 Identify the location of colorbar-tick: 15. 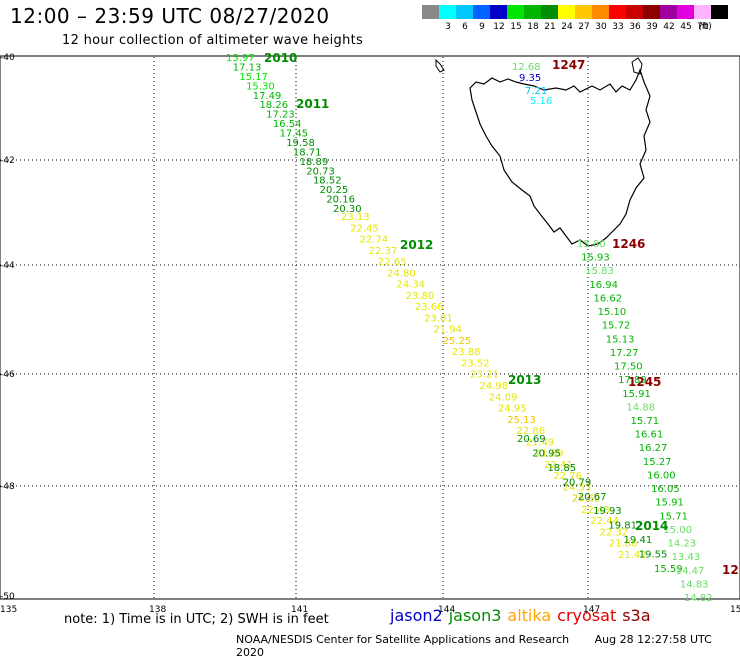
(516, 27).